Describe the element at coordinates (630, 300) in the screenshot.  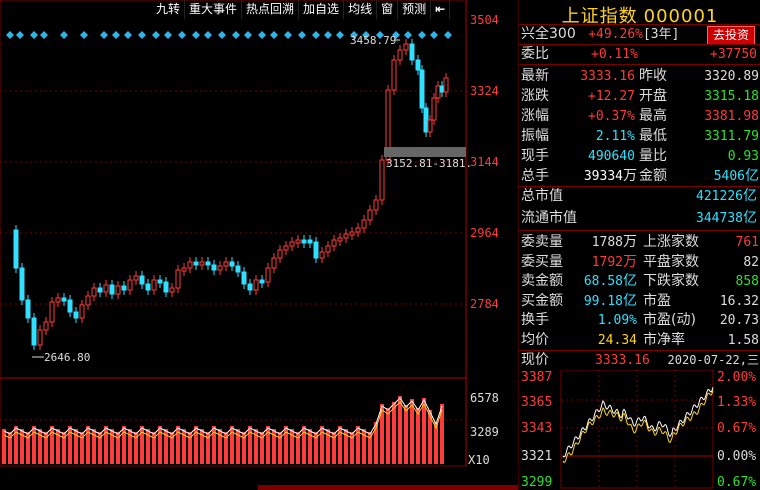
I see `buyamt-unit: 亿` at that location.